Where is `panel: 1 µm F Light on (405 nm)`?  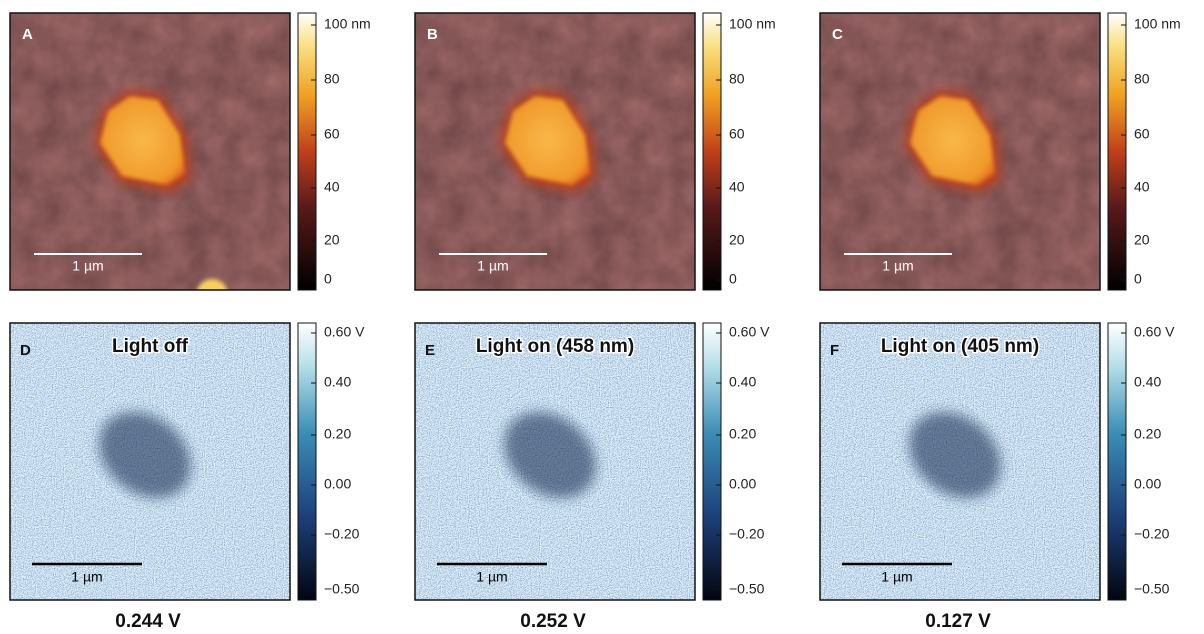
panel: 1 µm F Light on (405 nm) is located at coordinates (960, 461).